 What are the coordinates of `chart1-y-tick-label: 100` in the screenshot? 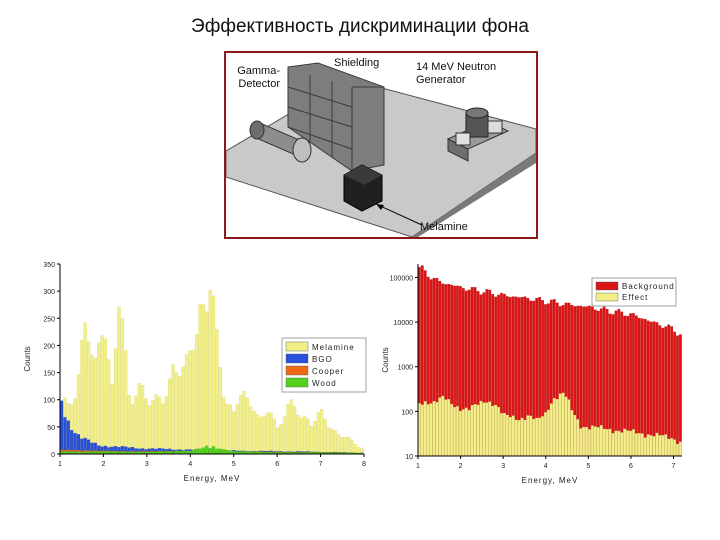 It's located at (407, 412).